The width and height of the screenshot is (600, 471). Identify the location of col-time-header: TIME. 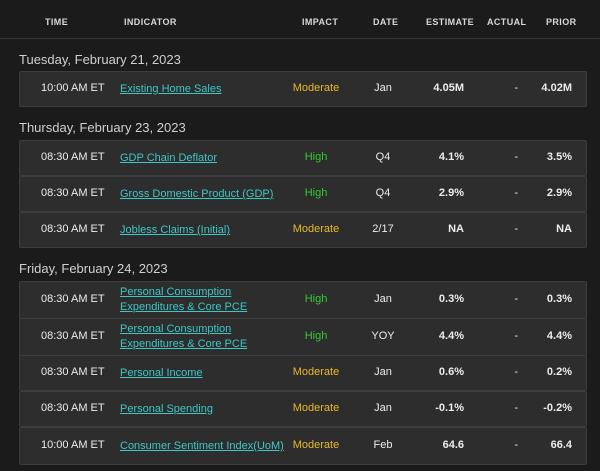
(57, 22).